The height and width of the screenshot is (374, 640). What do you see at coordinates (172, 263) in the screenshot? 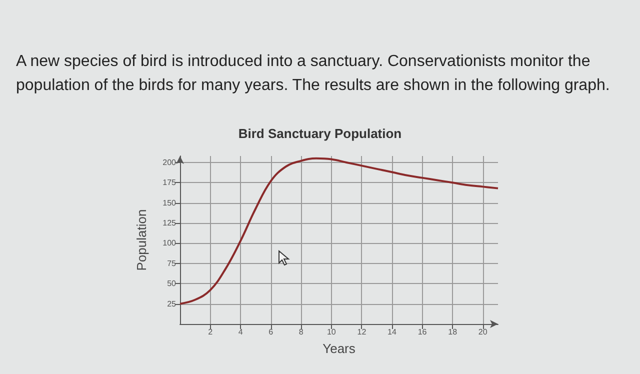
I see `y-tick-label: 75` at bounding box center [172, 263].